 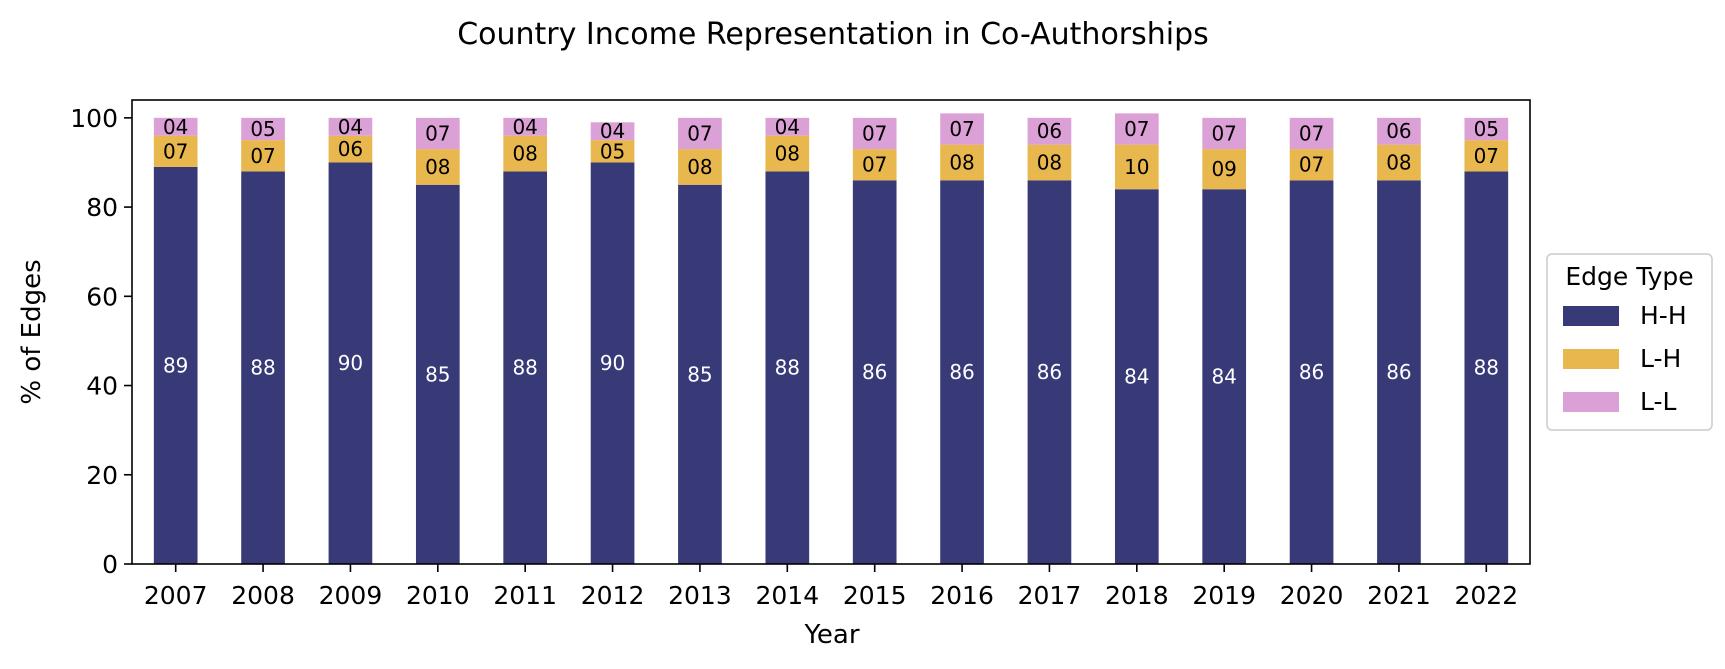 What do you see at coordinates (1591, 316) in the screenshot?
I see `legend-swatch-h-h` at bounding box center [1591, 316].